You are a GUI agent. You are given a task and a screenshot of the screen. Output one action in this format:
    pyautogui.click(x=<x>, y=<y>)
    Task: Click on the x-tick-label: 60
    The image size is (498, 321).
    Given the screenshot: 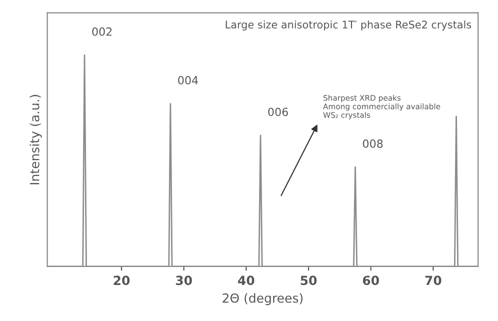 What is the action you would take?
    pyautogui.click(x=370, y=281)
    